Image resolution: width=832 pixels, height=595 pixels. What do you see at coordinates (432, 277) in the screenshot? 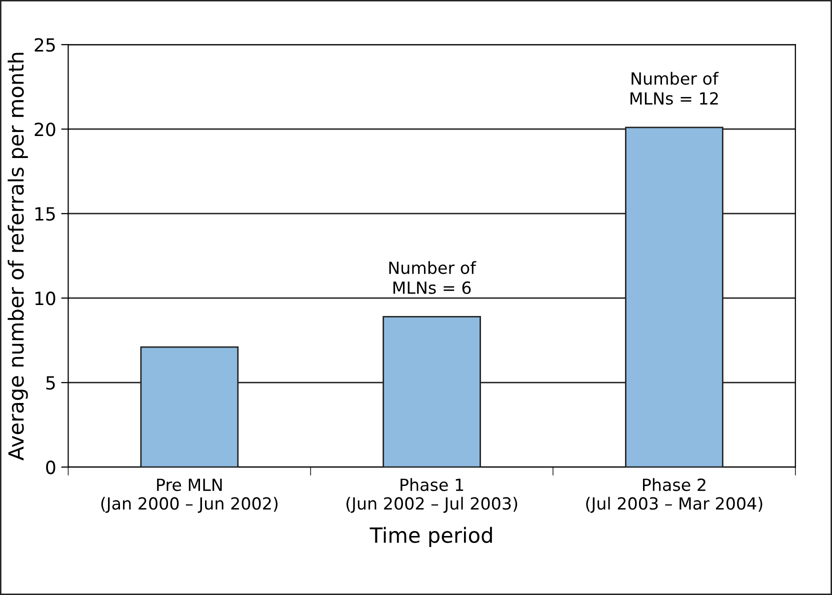
I see `annotation: Number of MLNs = 6` at bounding box center [432, 277].